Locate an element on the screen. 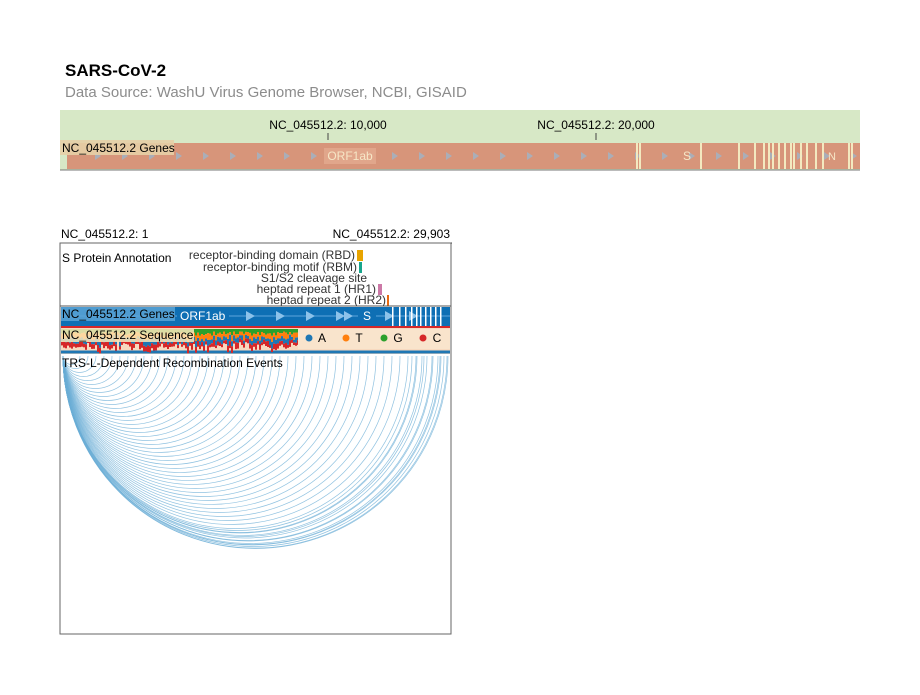 Image resolution: width=920 pixels, height=695 pixels. detail-gene-label-orf1ab: ORF1ab is located at coordinates (203, 316).